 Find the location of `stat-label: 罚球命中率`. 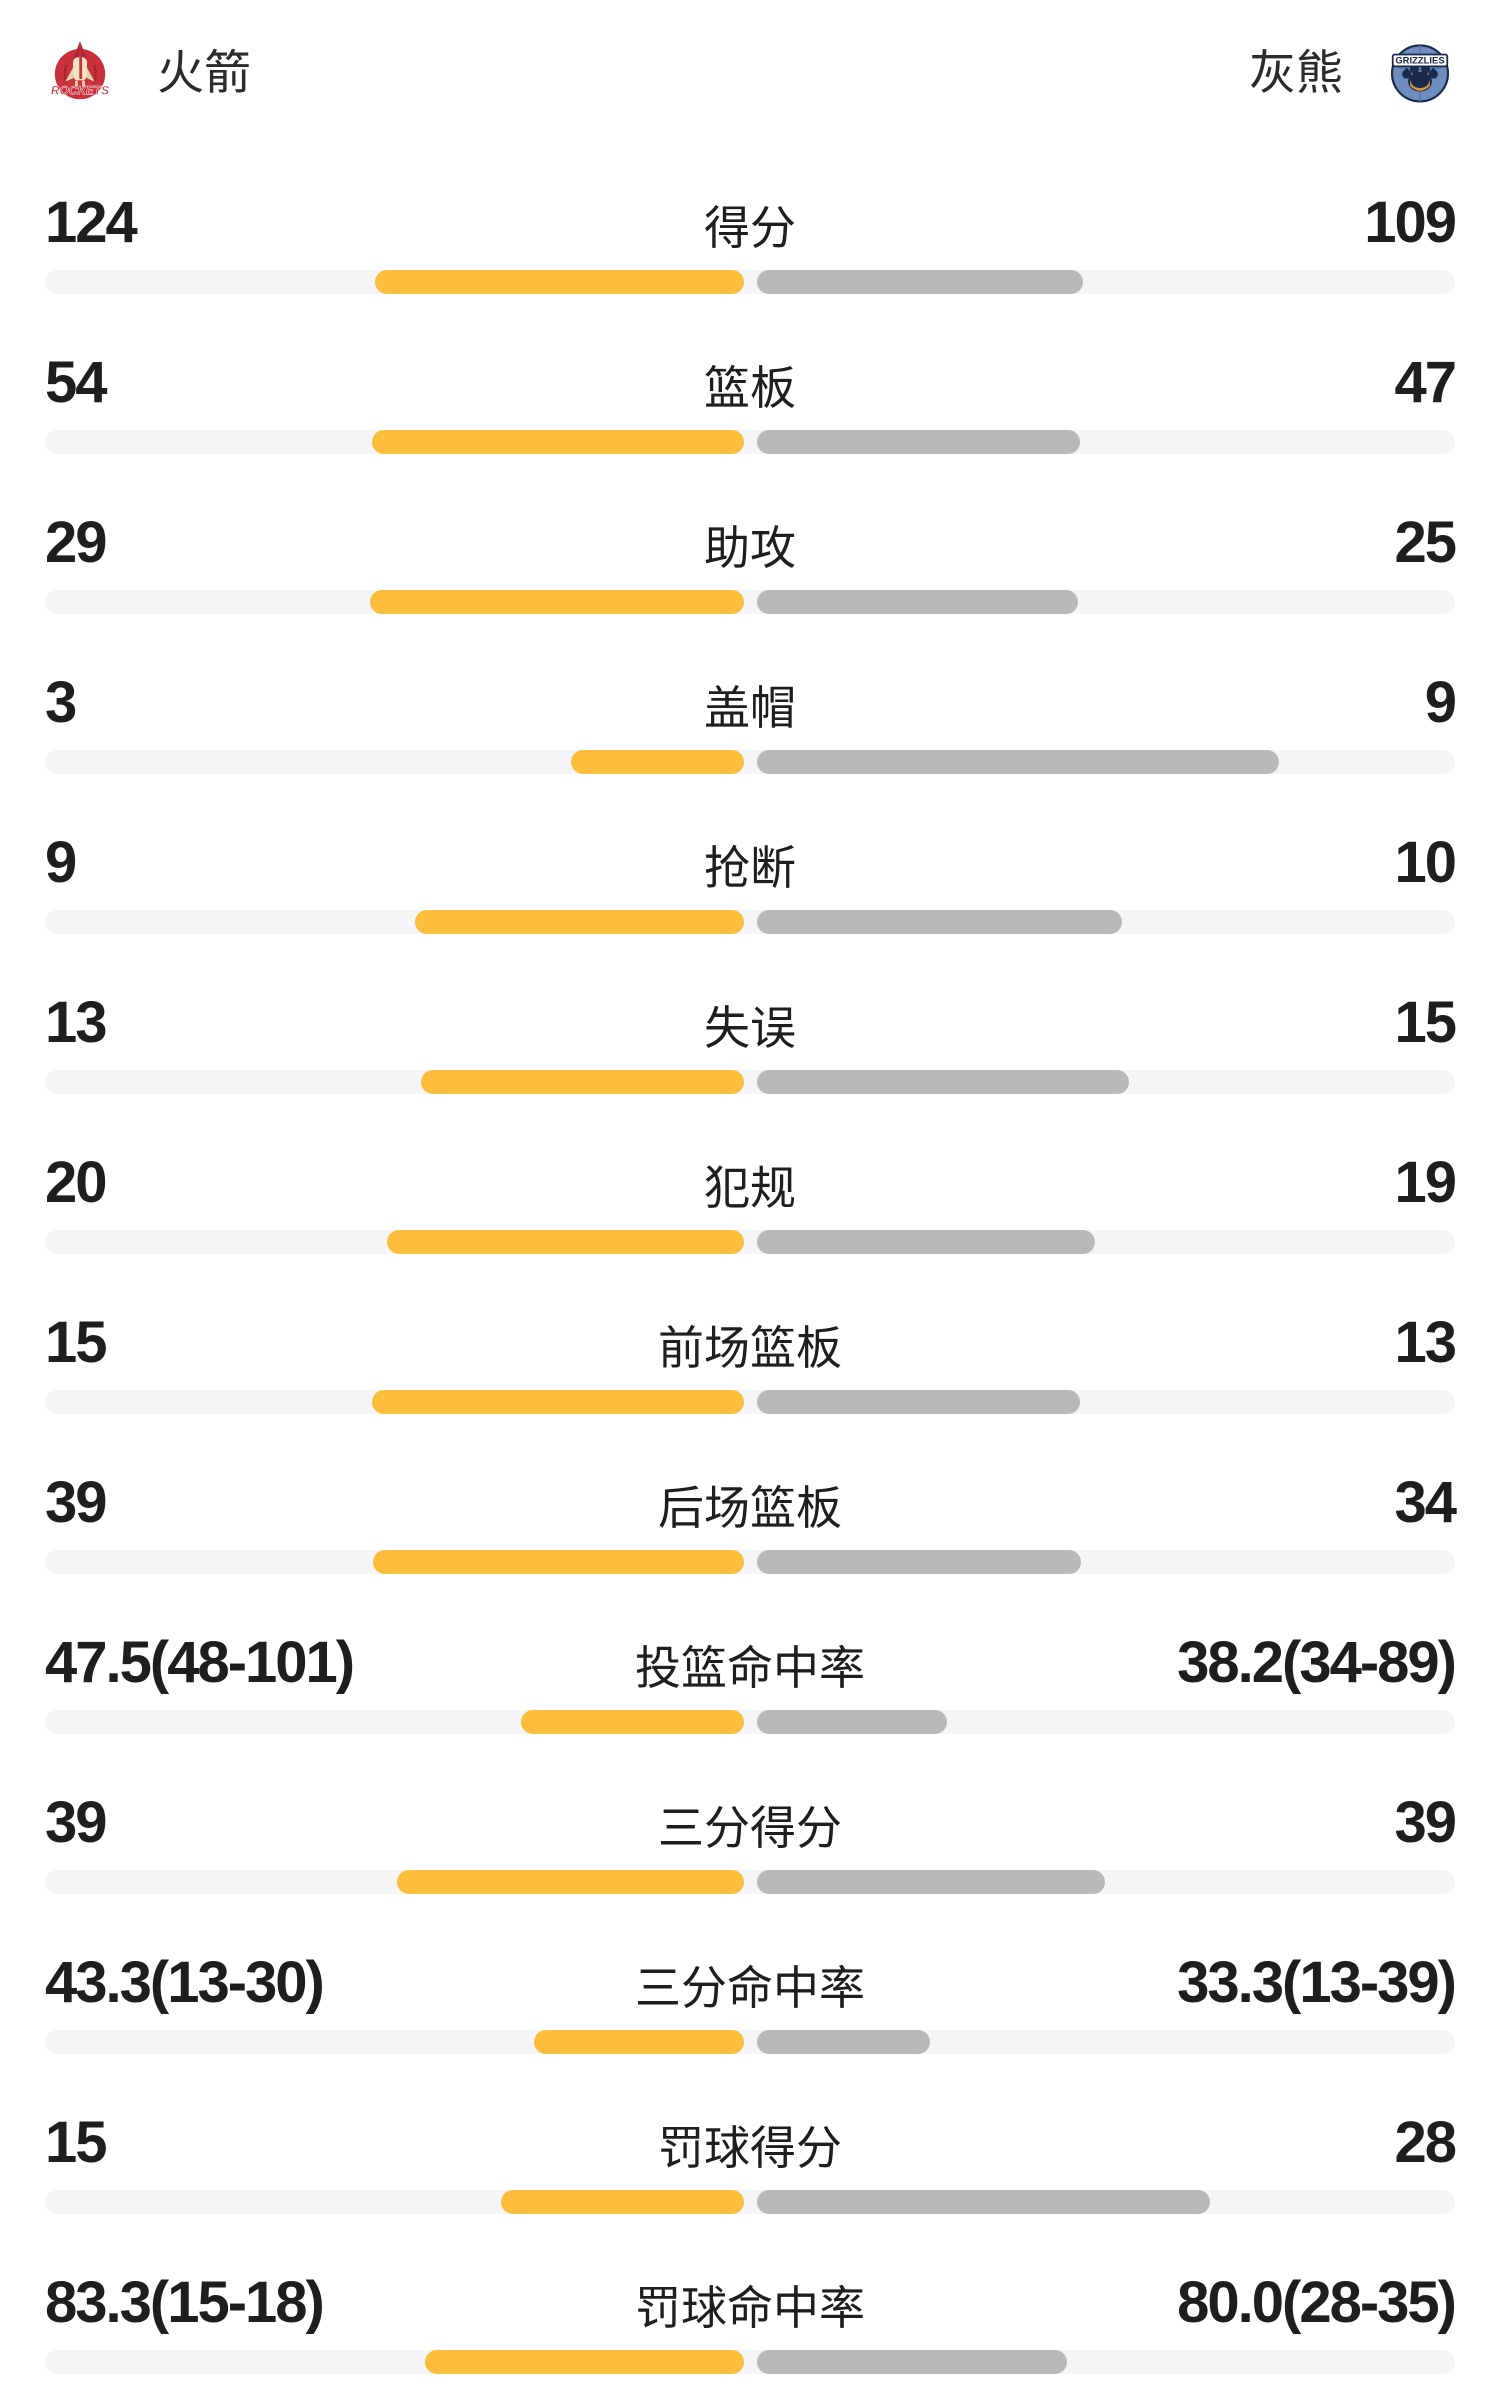

stat-label: 罚球命中率 is located at coordinates (750, 2308).